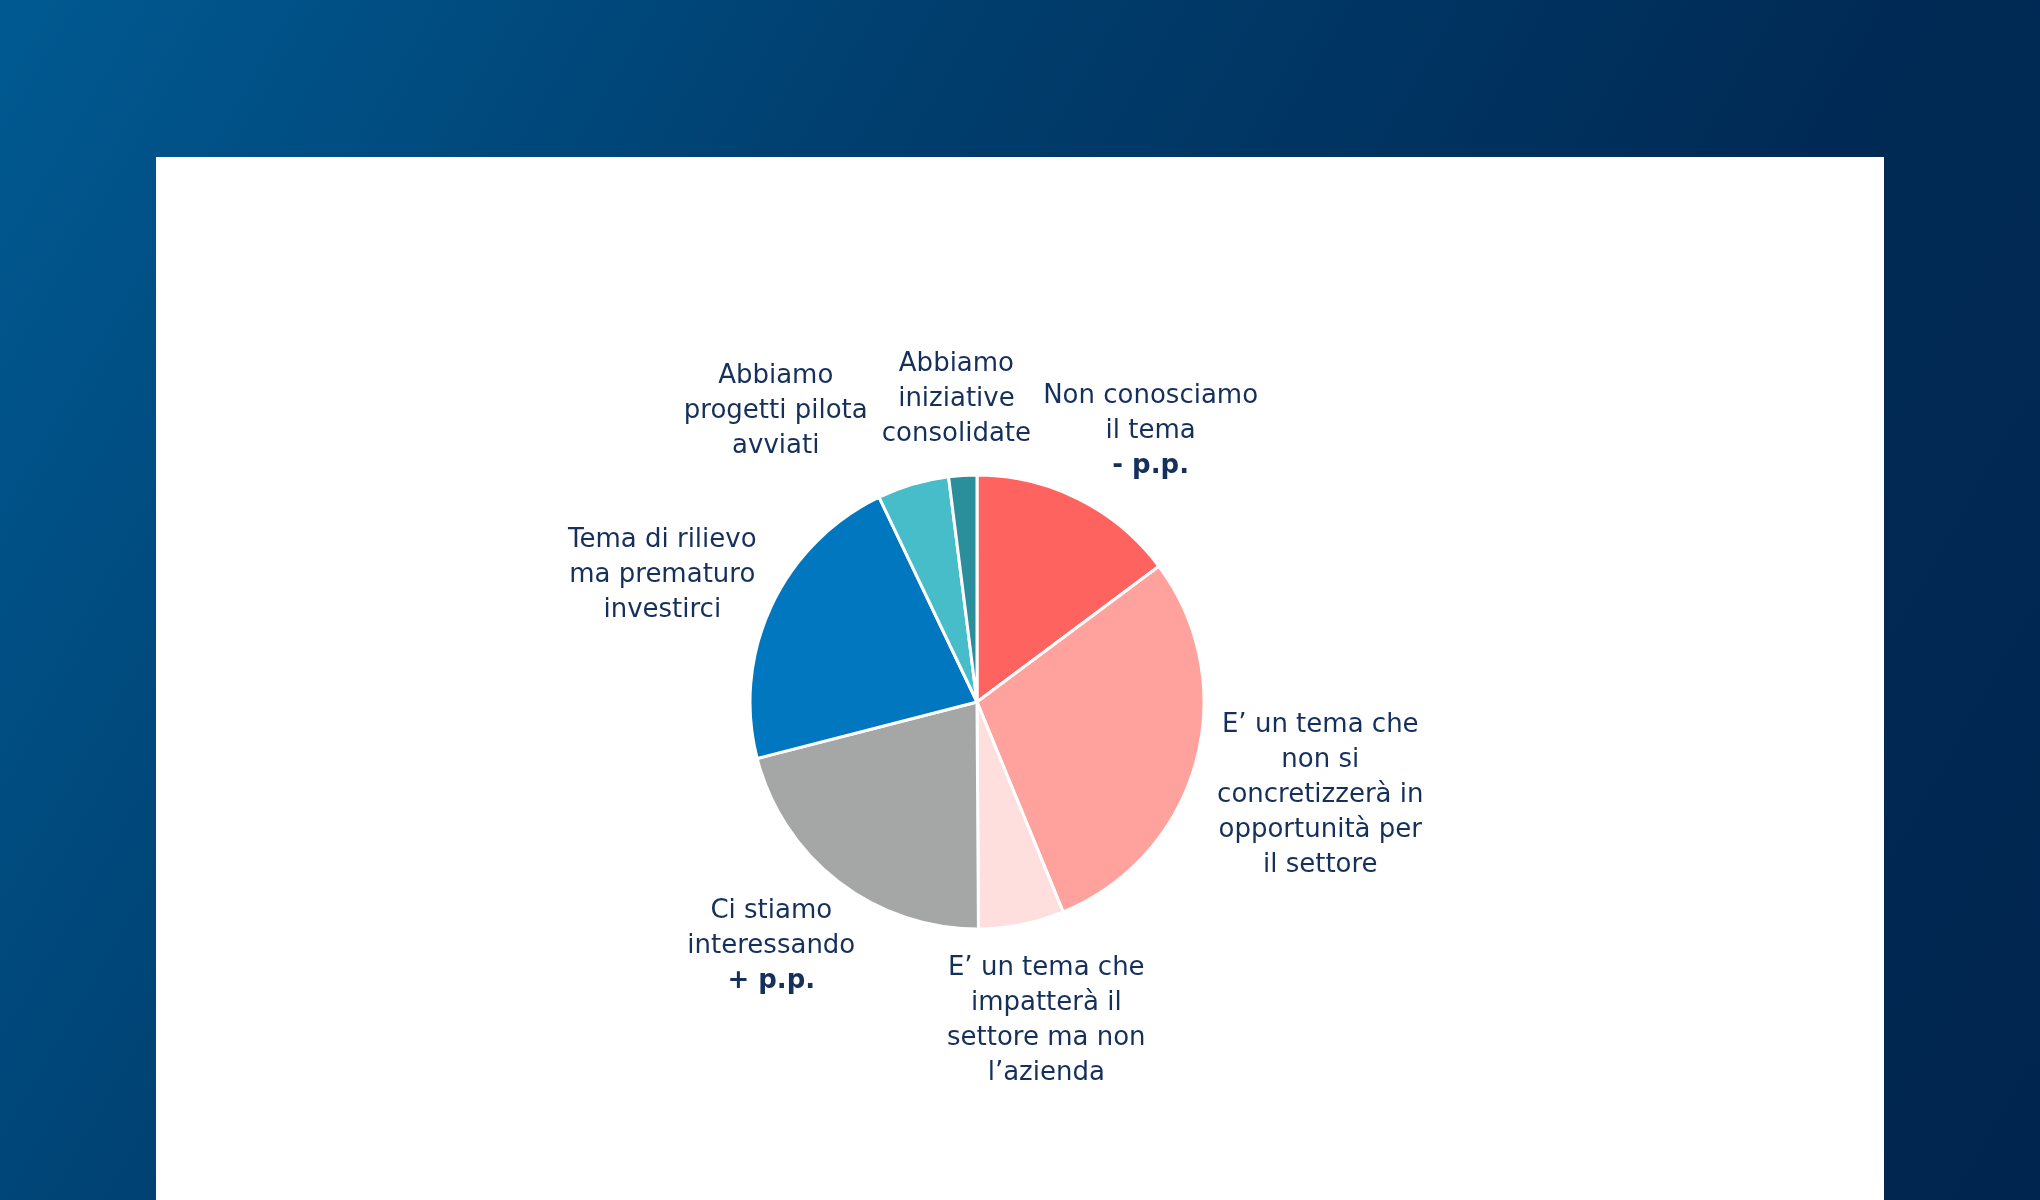  Describe the element at coordinates (1151, 463) in the screenshot. I see `data-label: - p.p.` at that location.